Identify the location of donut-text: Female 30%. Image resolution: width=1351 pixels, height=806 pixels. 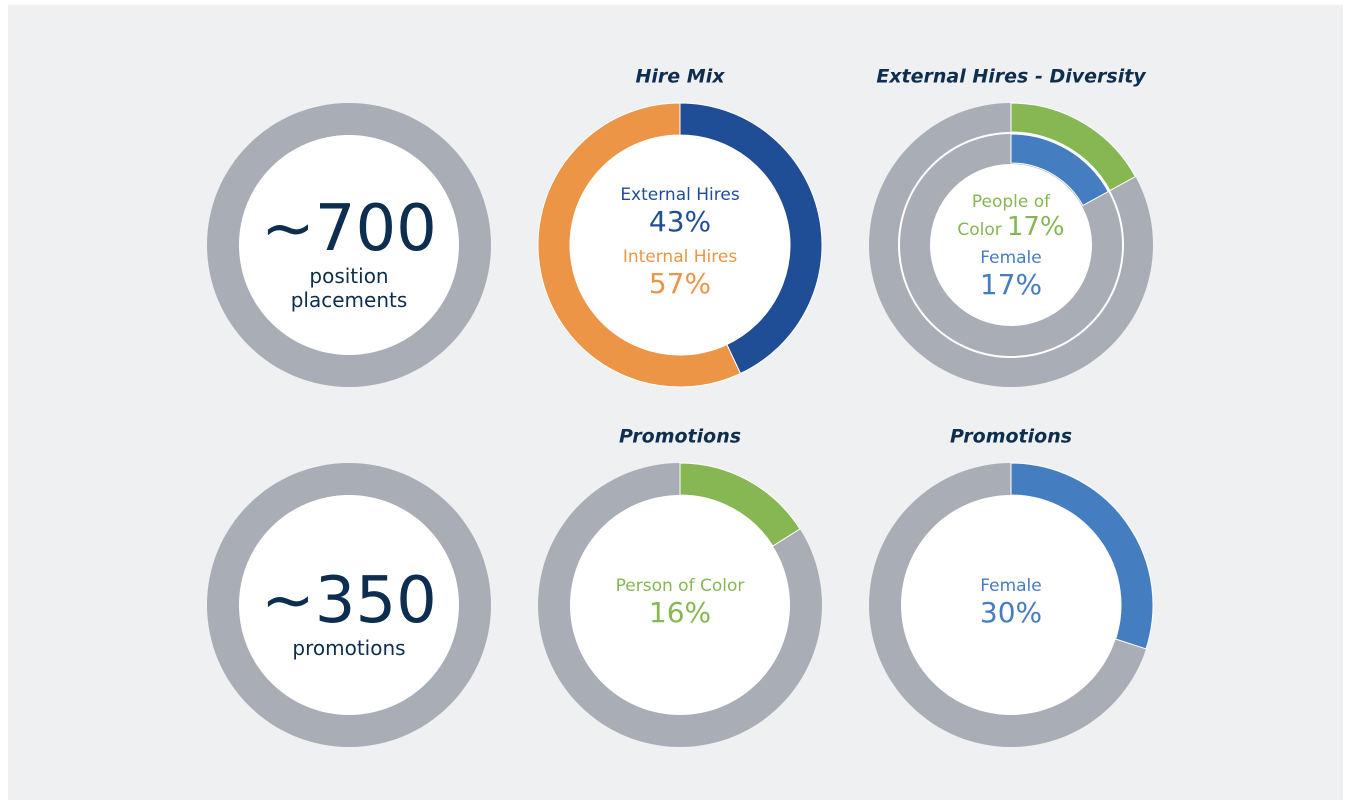
(1011, 607).